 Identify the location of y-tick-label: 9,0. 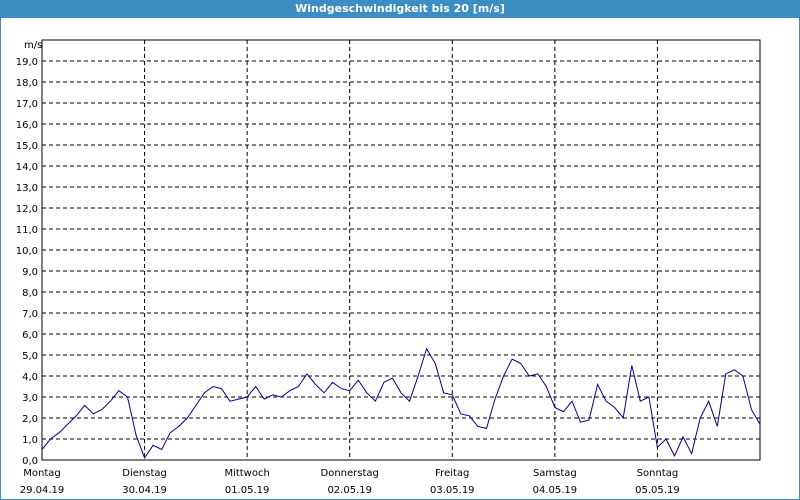
(30, 272).